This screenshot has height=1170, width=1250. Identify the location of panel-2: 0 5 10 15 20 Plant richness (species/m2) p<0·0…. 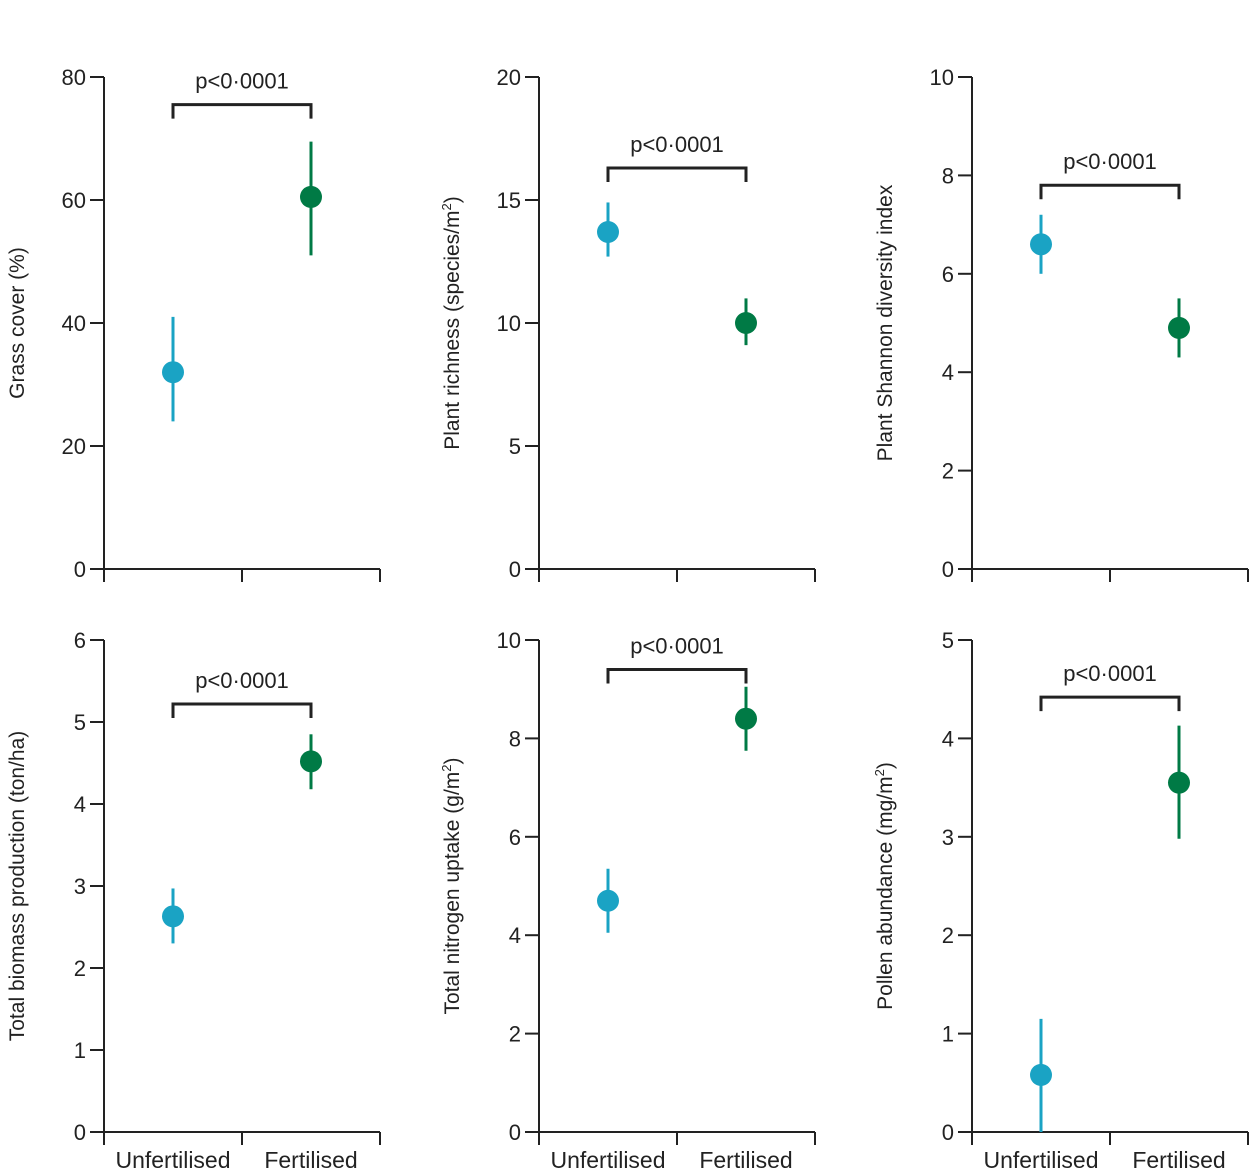
(627, 323).